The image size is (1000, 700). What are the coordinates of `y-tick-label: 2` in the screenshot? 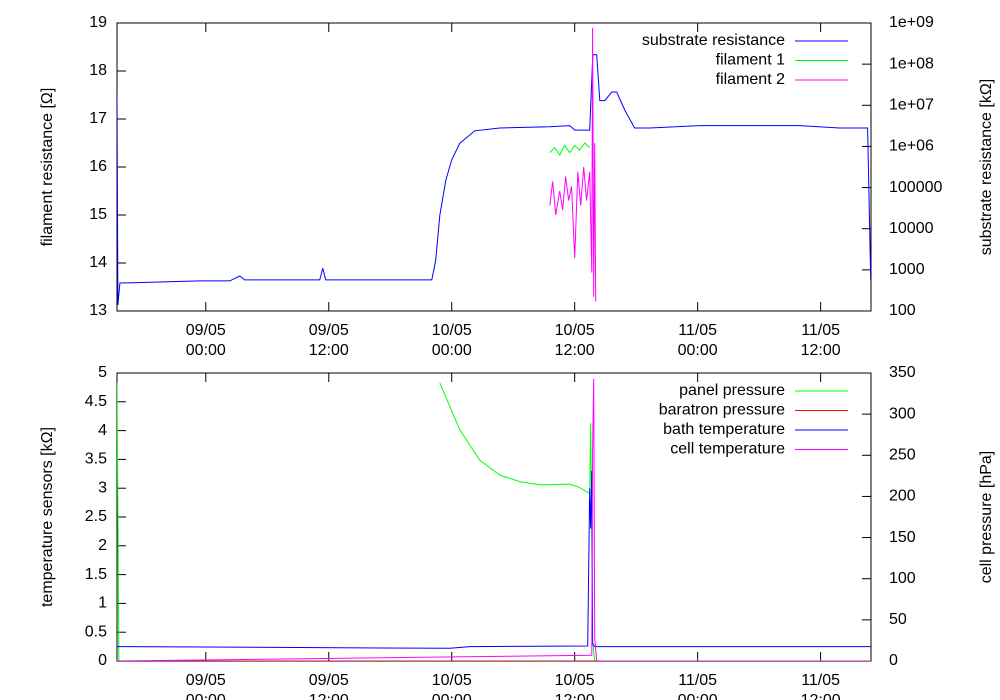 It's located at (102, 545).